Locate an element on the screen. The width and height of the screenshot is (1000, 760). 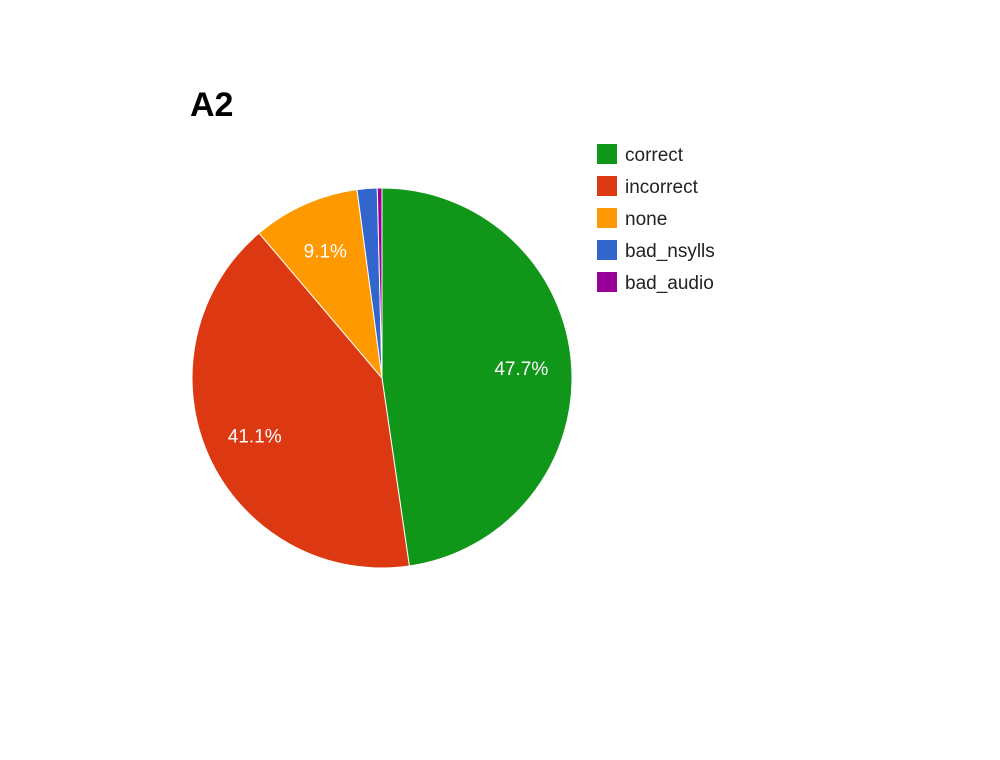
slice-label-incorrect: 41.1% is located at coordinates (255, 437).